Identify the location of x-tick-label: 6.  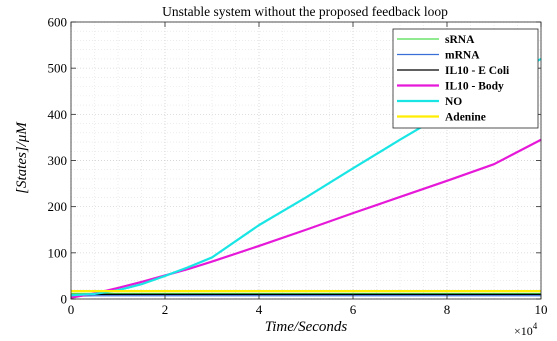
(353, 309).